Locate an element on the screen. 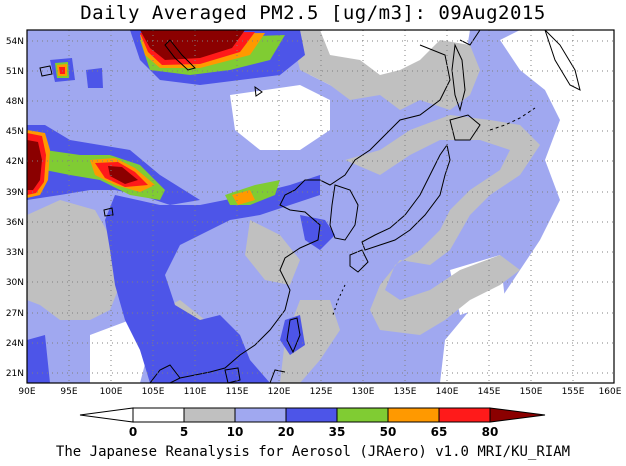 Image resolution: width=626 pixels, height=466 pixels. lon-label: 160E is located at coordinates (610, 392).